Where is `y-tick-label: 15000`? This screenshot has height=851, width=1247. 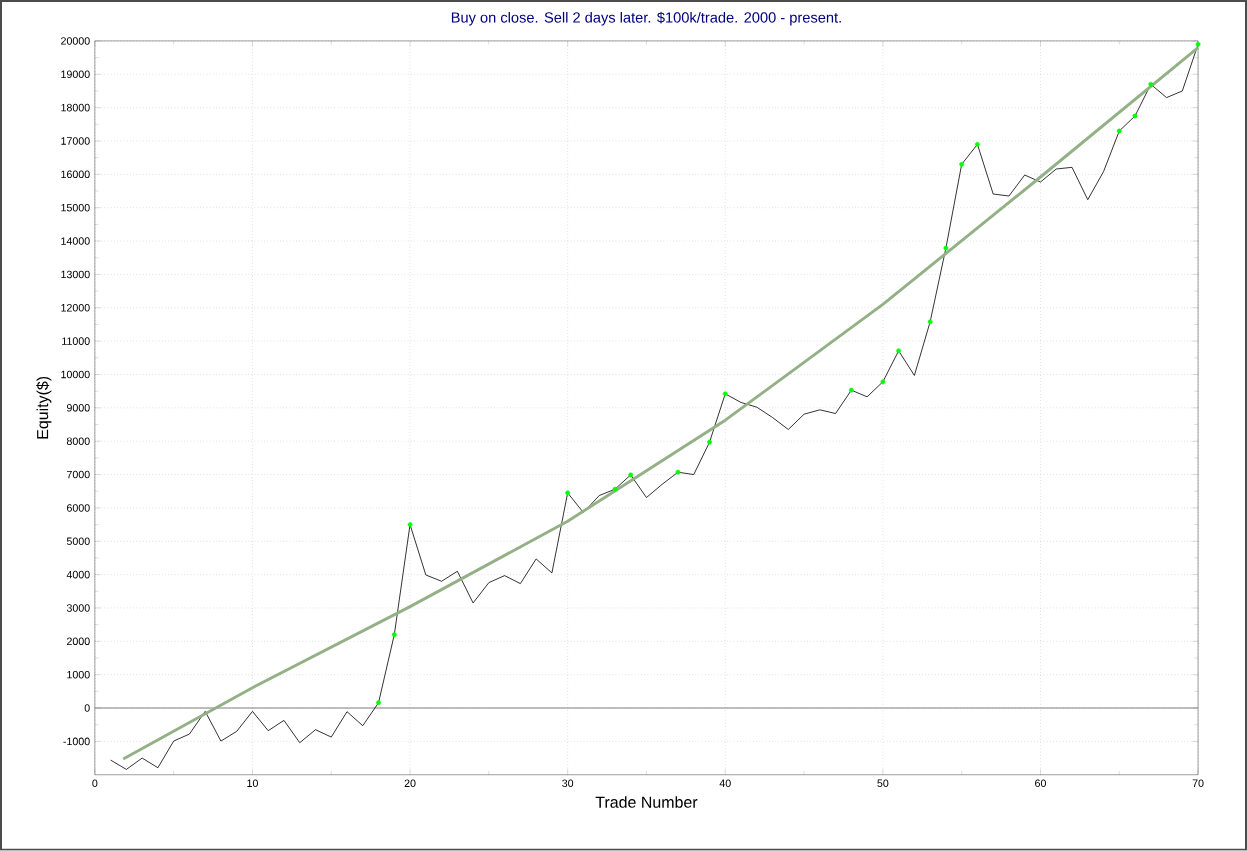
y-tick-label: 15000 is located at coordinates (75, 208).